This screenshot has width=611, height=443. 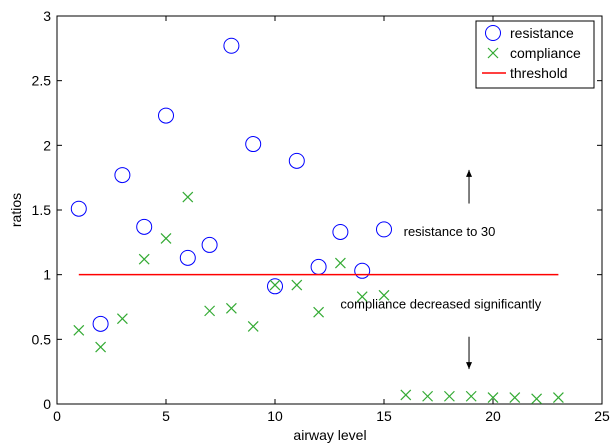 What do you see at coordinates (42, 81) in the screenshot?
I see `y-tick-label: 2.5` at bounding box center [42, 81].